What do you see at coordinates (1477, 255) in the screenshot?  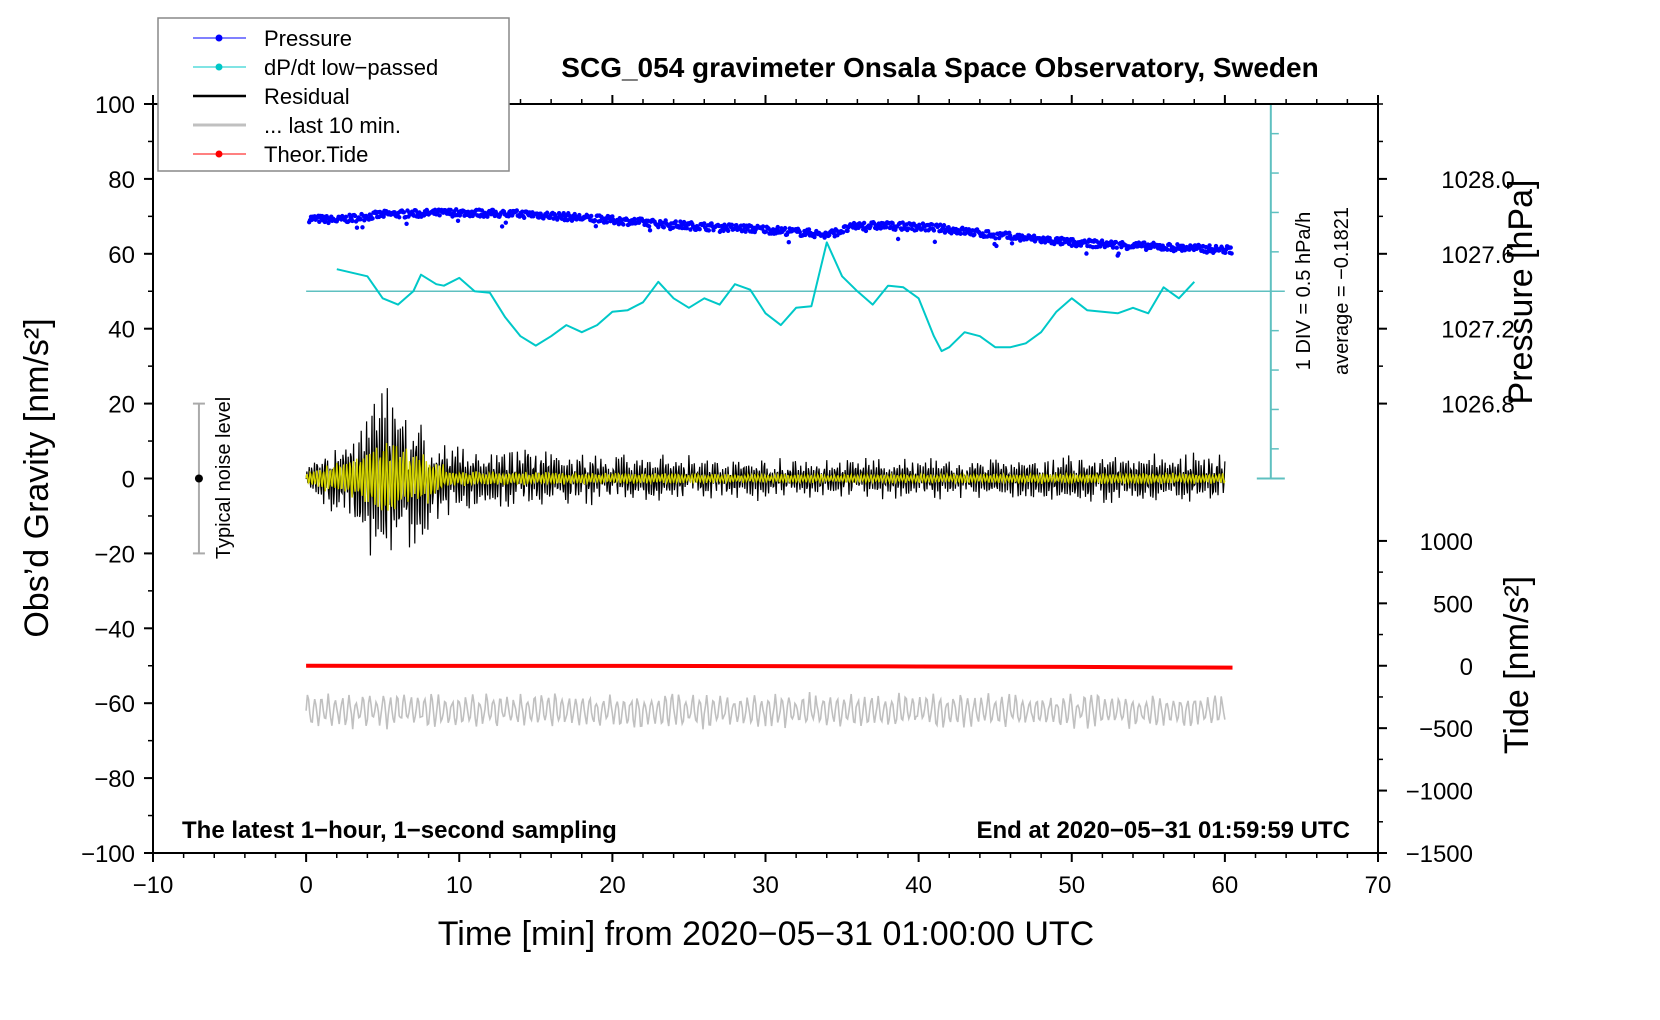 I see `pressure-tick-label: 1027.6` at bounding box center [1477, 255].